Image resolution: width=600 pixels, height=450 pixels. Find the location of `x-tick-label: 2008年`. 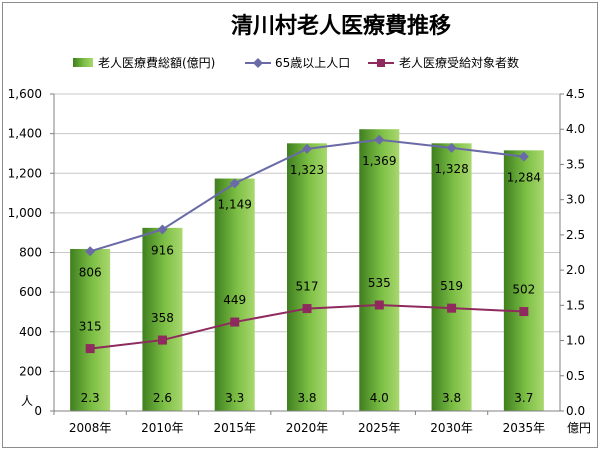

x-tick-label: 2008年 is located at coordinates (90, 428).